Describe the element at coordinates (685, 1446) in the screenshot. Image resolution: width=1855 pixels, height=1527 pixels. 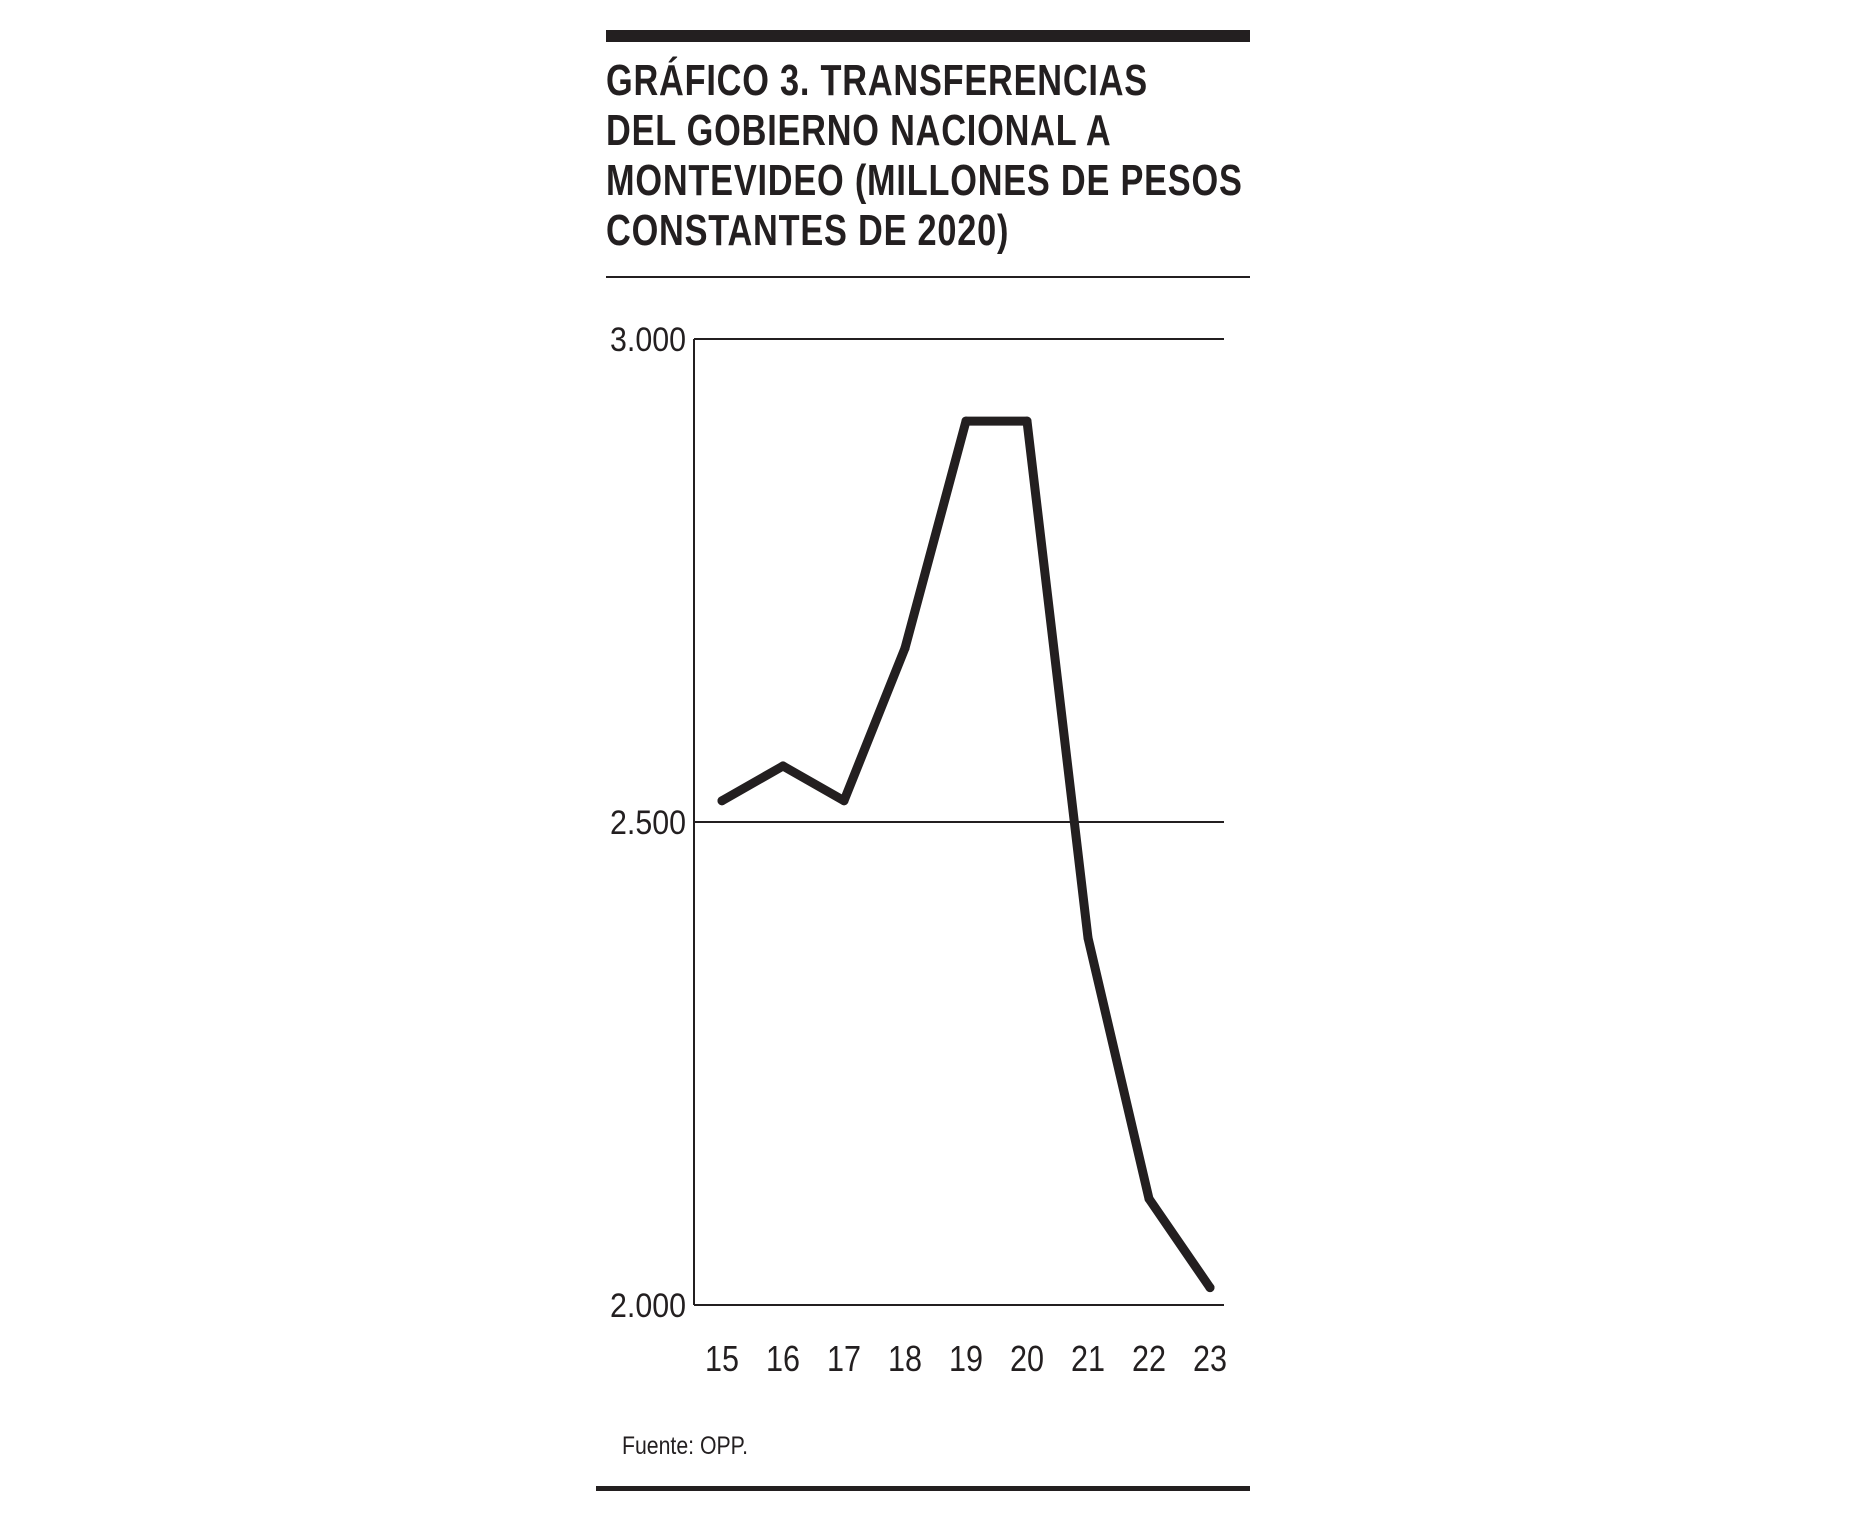
I see `source-note: Fuente: OPP.` at that location.